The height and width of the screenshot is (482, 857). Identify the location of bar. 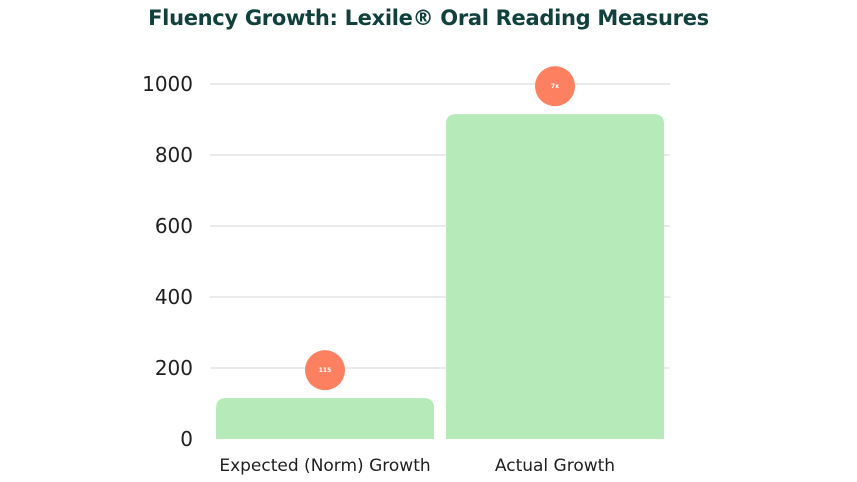
(325, 418).